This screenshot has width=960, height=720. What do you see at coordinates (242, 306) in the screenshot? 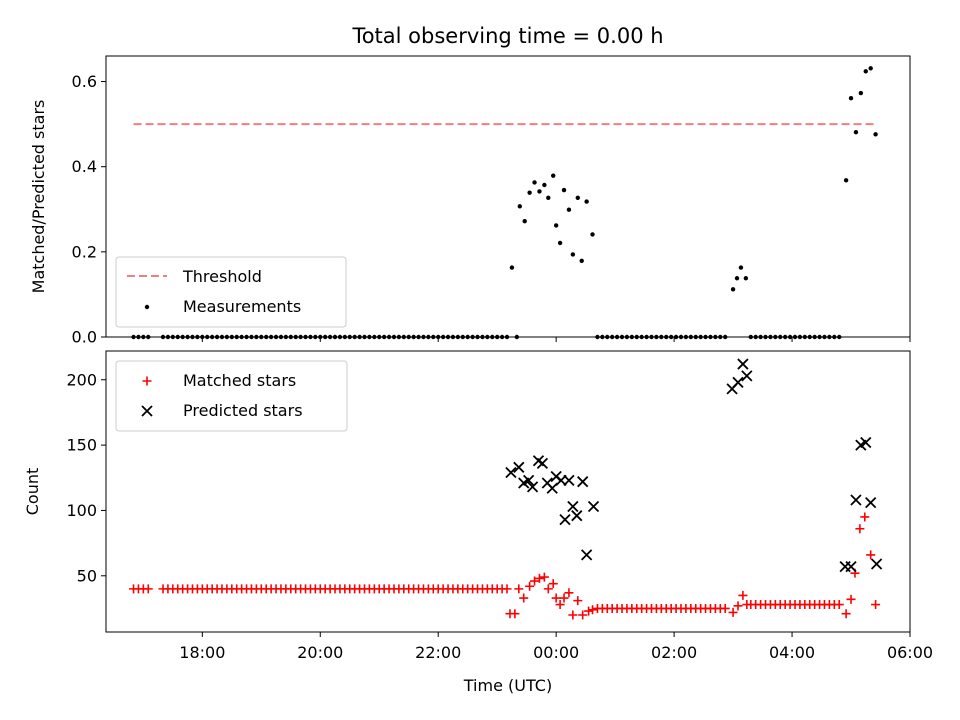
I see `legend-label-measurements: Measurements` at bounding box center [242, 306].